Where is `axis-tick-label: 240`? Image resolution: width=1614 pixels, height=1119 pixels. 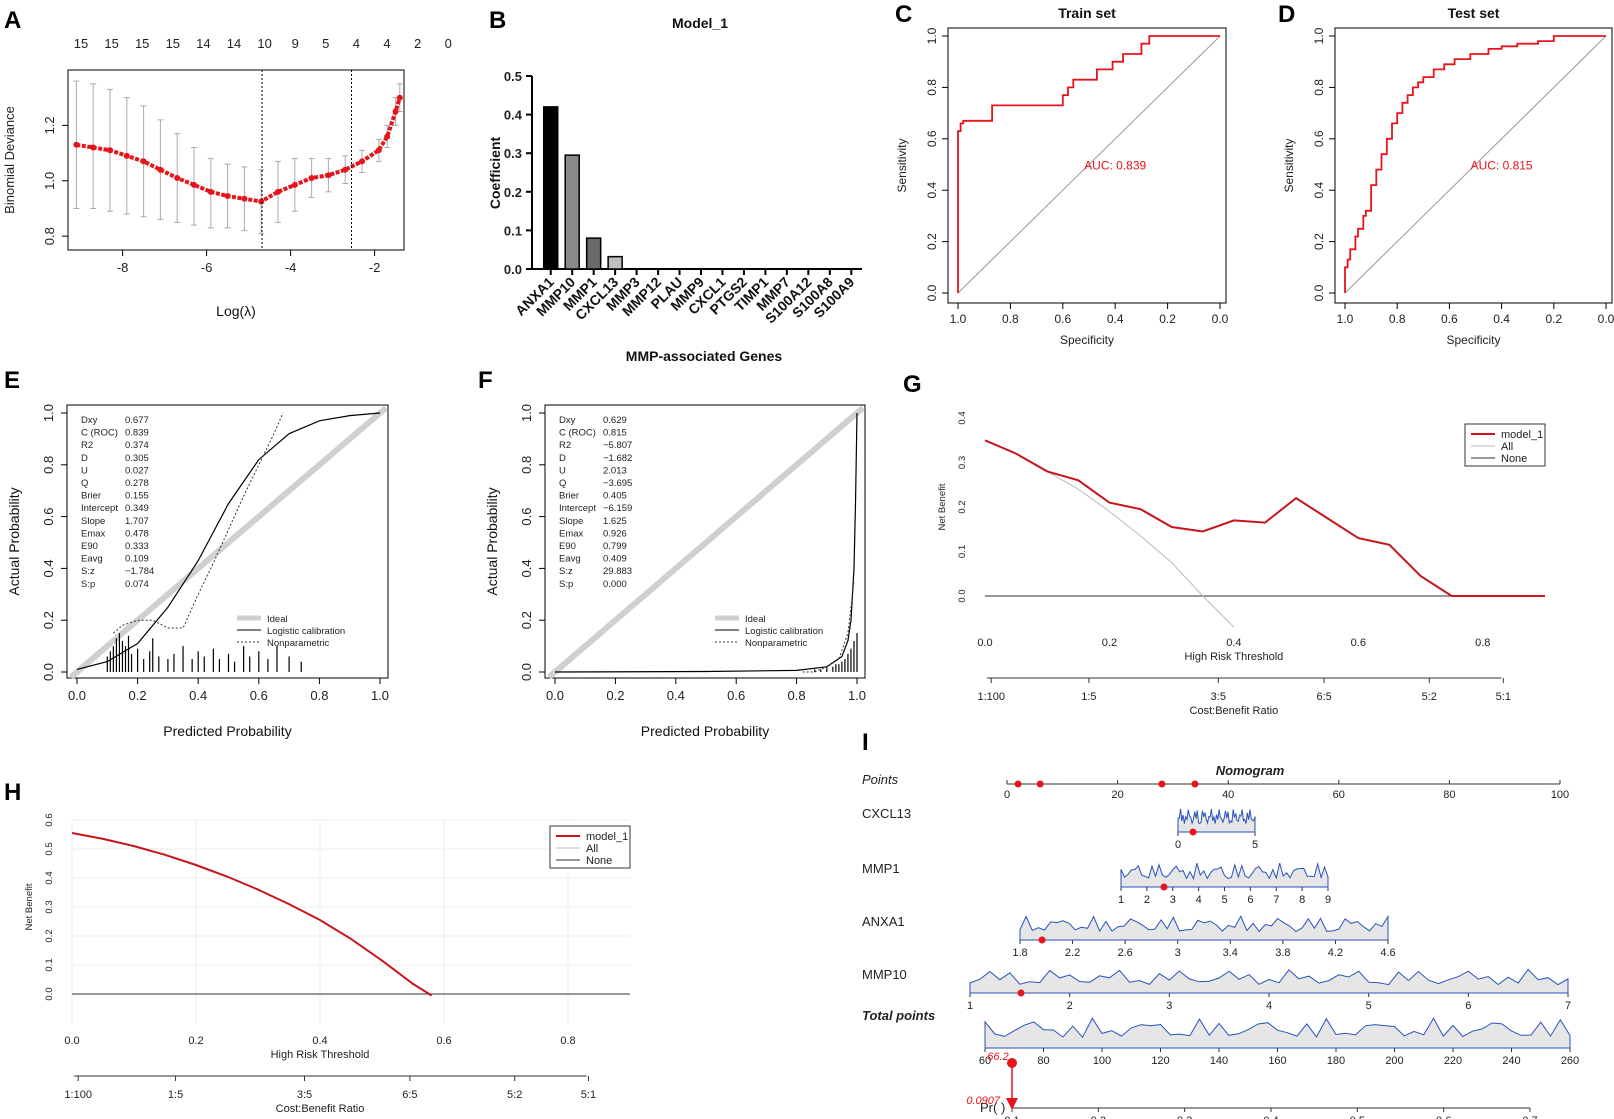 axis-tick-label: 240 is located at coordinates (1511, 1061).